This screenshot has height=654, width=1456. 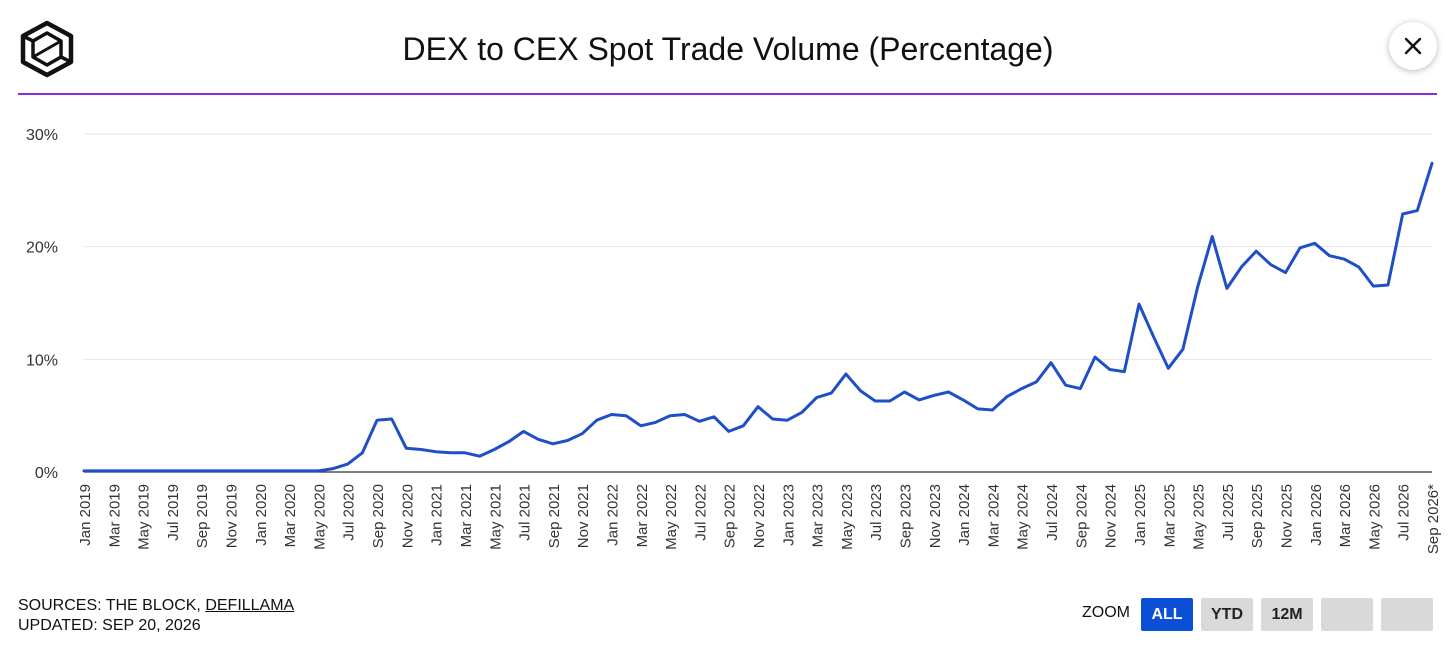 What do you see at coordinates (232, 516) in the screenshot?
I see `x-tick-label: Nov 2019` at bounding box center [232, 516].